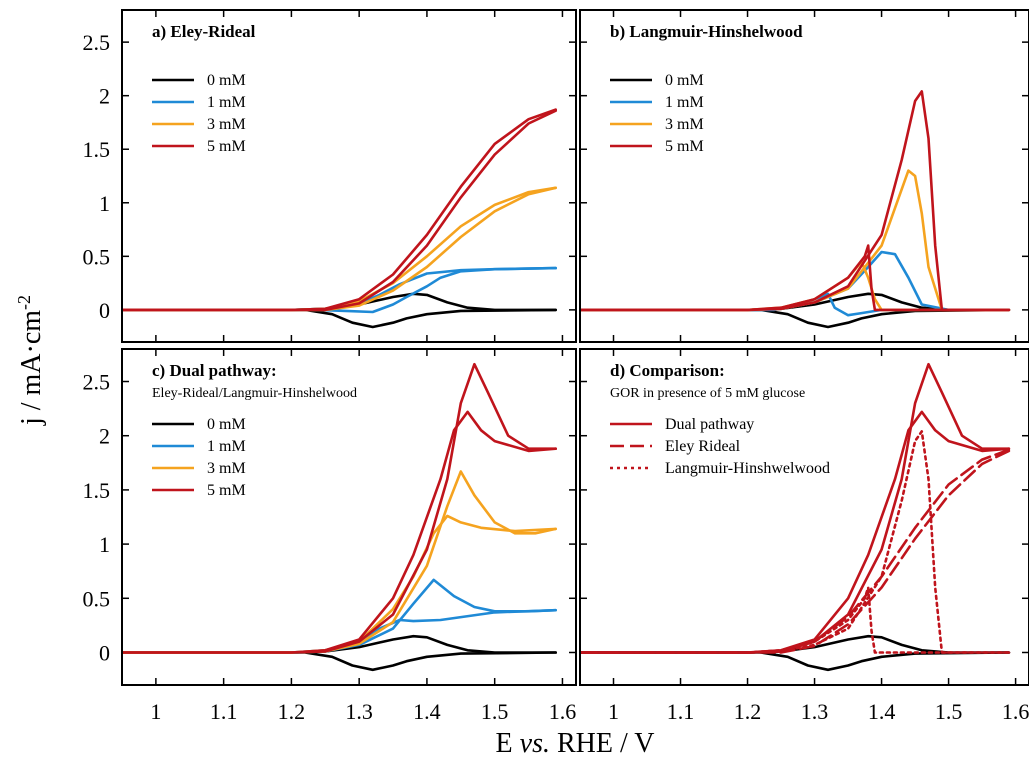 The width and height of the screenshot is (1029, 765). What do you see at coordinates (815, 711) in the screenshot?
I see `panel-d-x-tick-label: 1.3` at bounding box center [815, 711].